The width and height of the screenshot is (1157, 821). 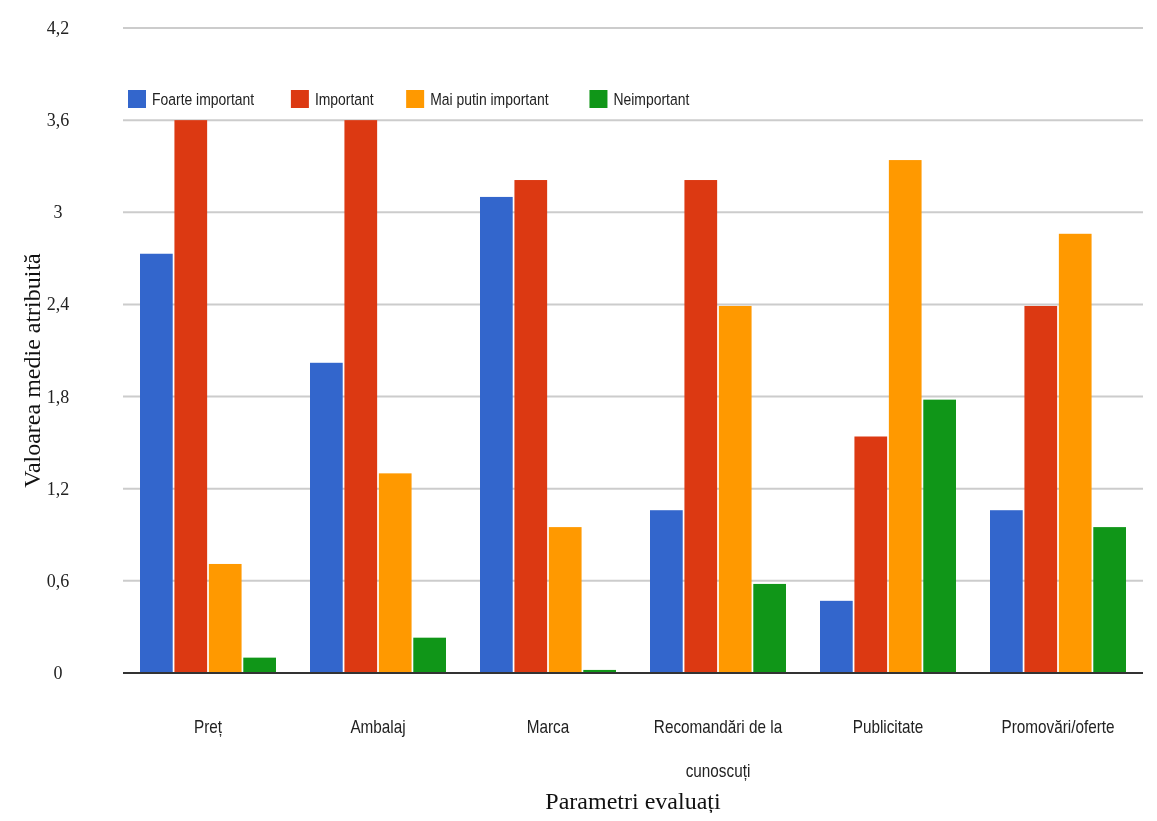 I want to click on x-tick-label: Promovări/oferte, so click(x=1058, y=727).